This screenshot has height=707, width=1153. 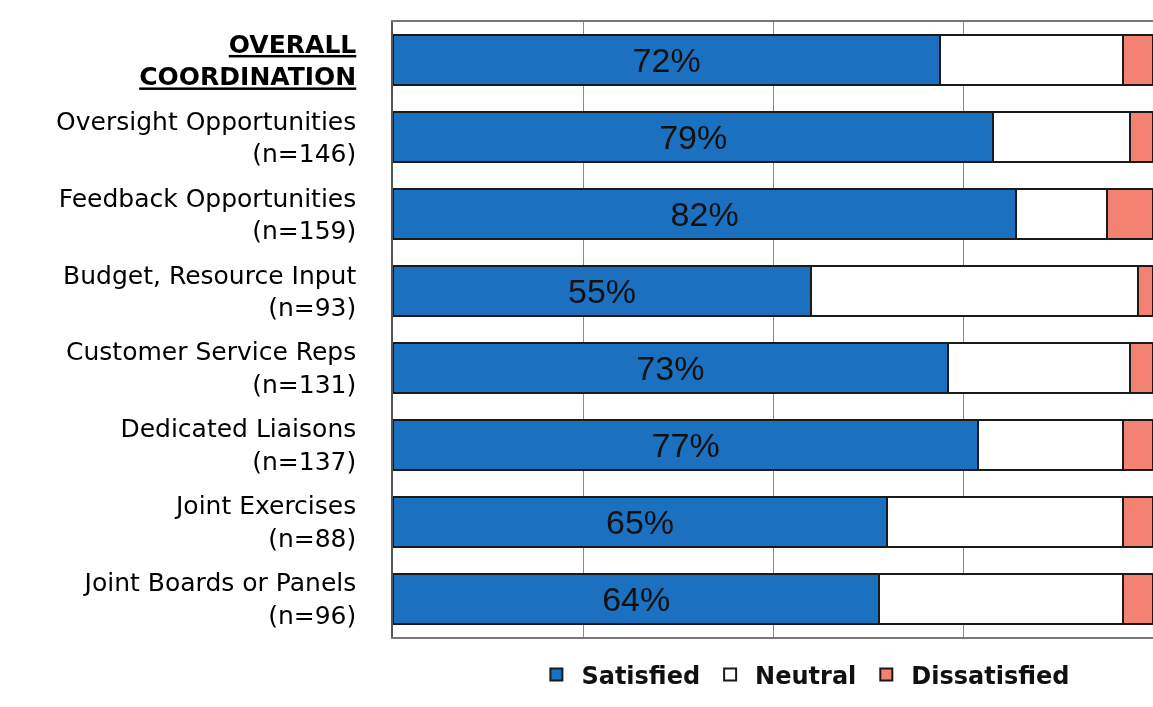 I want to click on data-label: 73%, so click(x=670, y=367).